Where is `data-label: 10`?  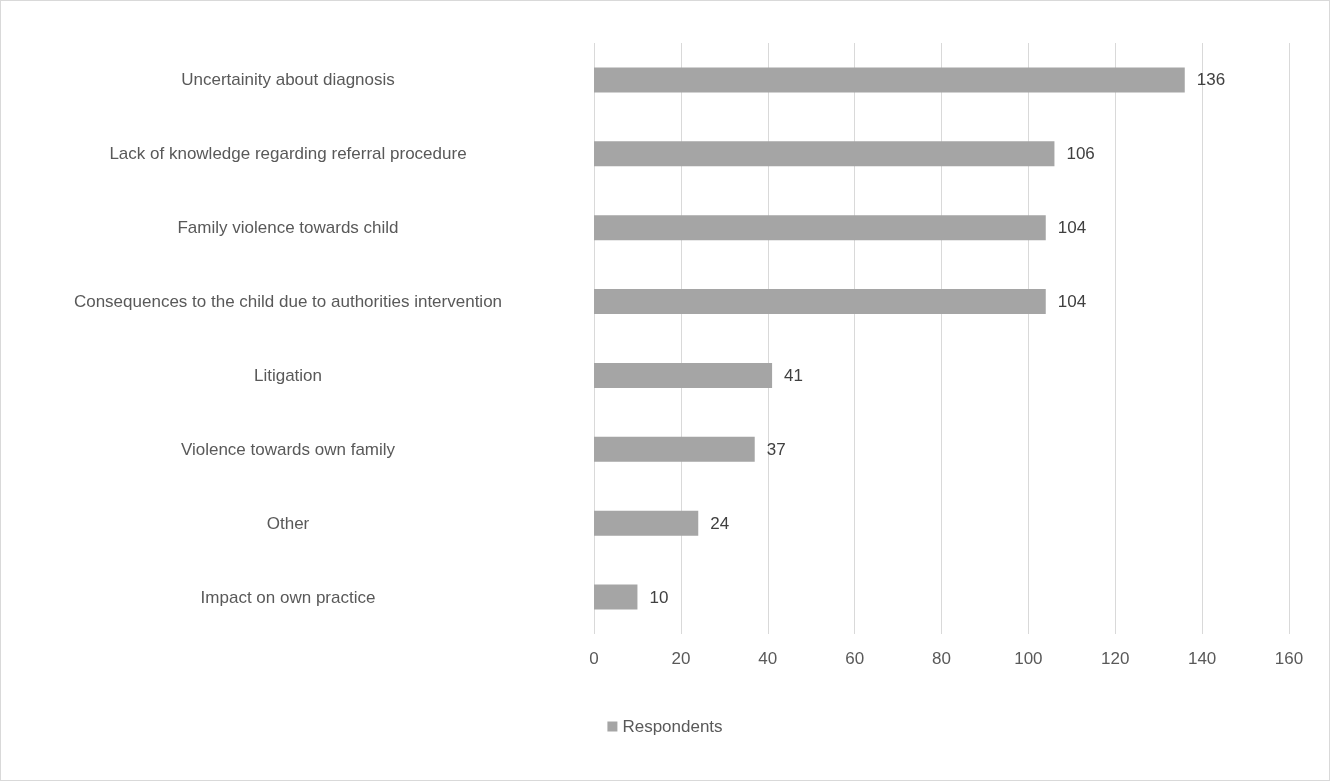 data-label: 10 is located at coordinates (659, 597).